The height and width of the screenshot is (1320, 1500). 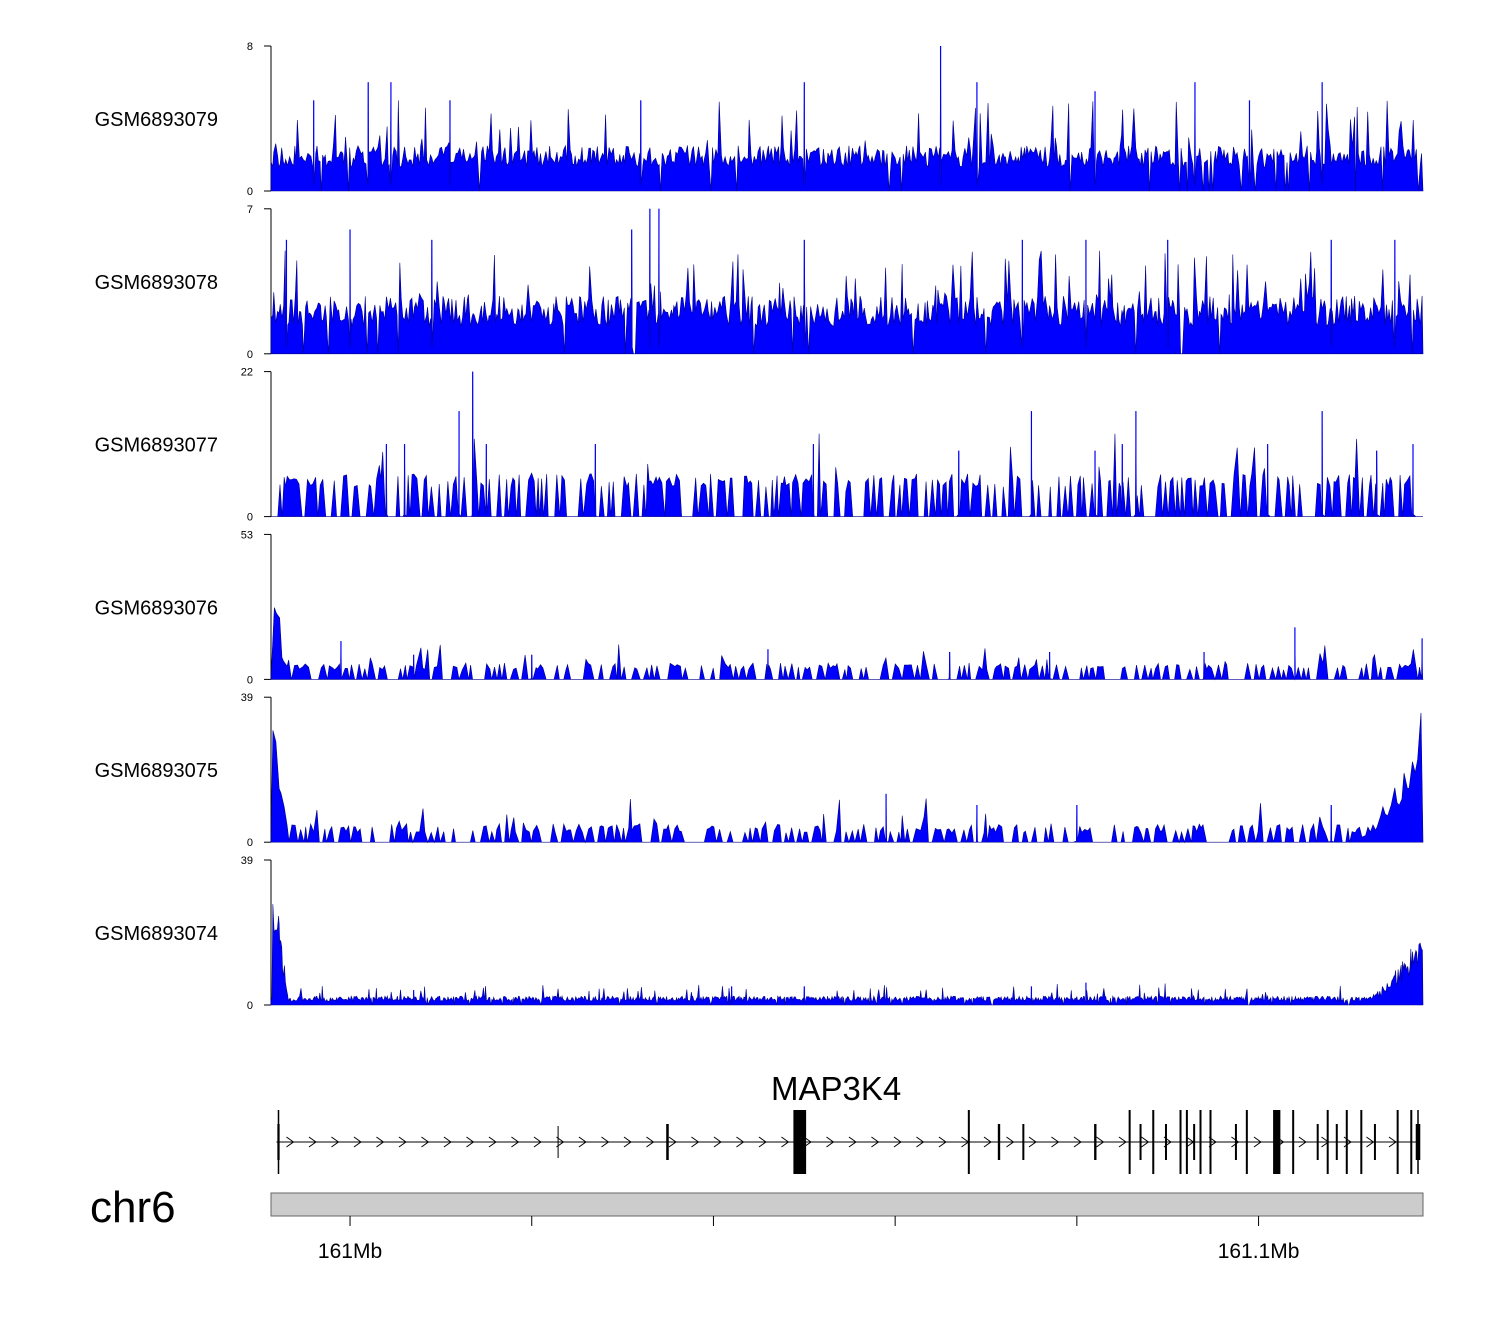 What do you see at coordinates (156, 283) in the screenshot?
I see `track-label: GSM6893078` at bounding box center [156, 283].